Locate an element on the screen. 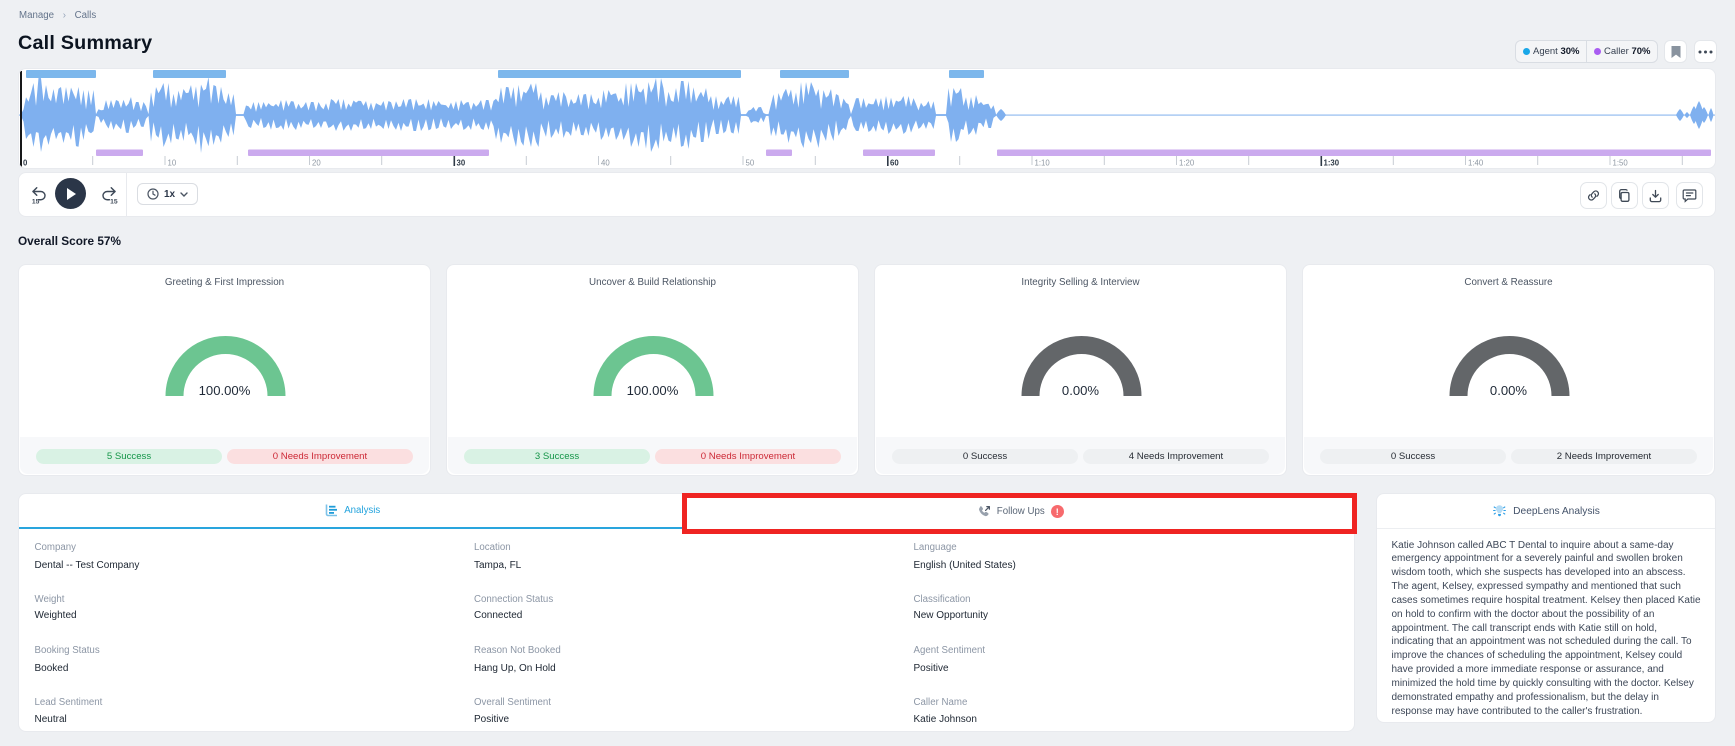 This screenshot has width=1735, height=746. svg-text: 30 is located at coordinates (461, 163).